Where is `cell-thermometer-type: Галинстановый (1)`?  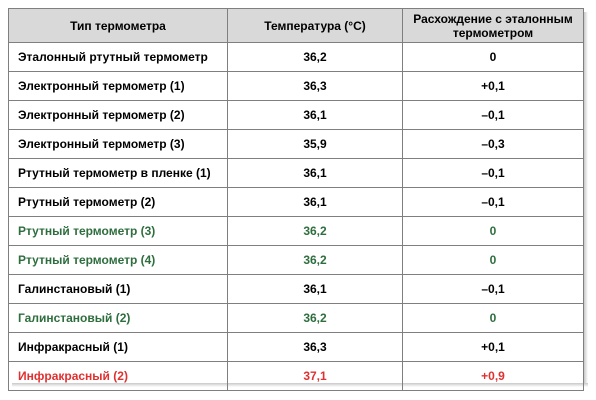
cell-thermometer-type: Галинстановый (1) is located at coordinates (118, 289).